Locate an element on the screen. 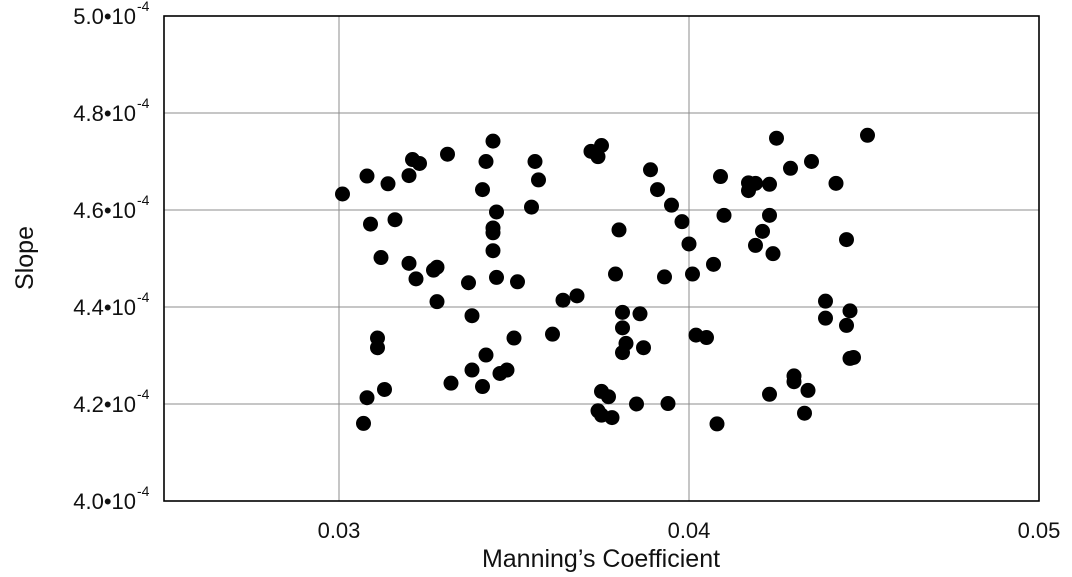 Image resolution: width=1072 pixels, height=577 pixels. y-tick-label: 4.6•10 -4 is located at coordinates (111, 207).